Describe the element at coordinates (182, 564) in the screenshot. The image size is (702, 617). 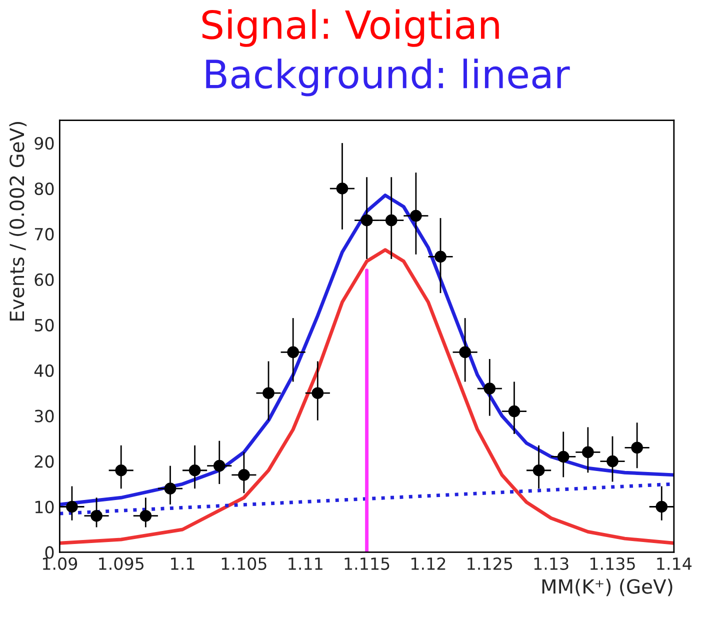
I see `x-tick-label: 1.1` at that location.